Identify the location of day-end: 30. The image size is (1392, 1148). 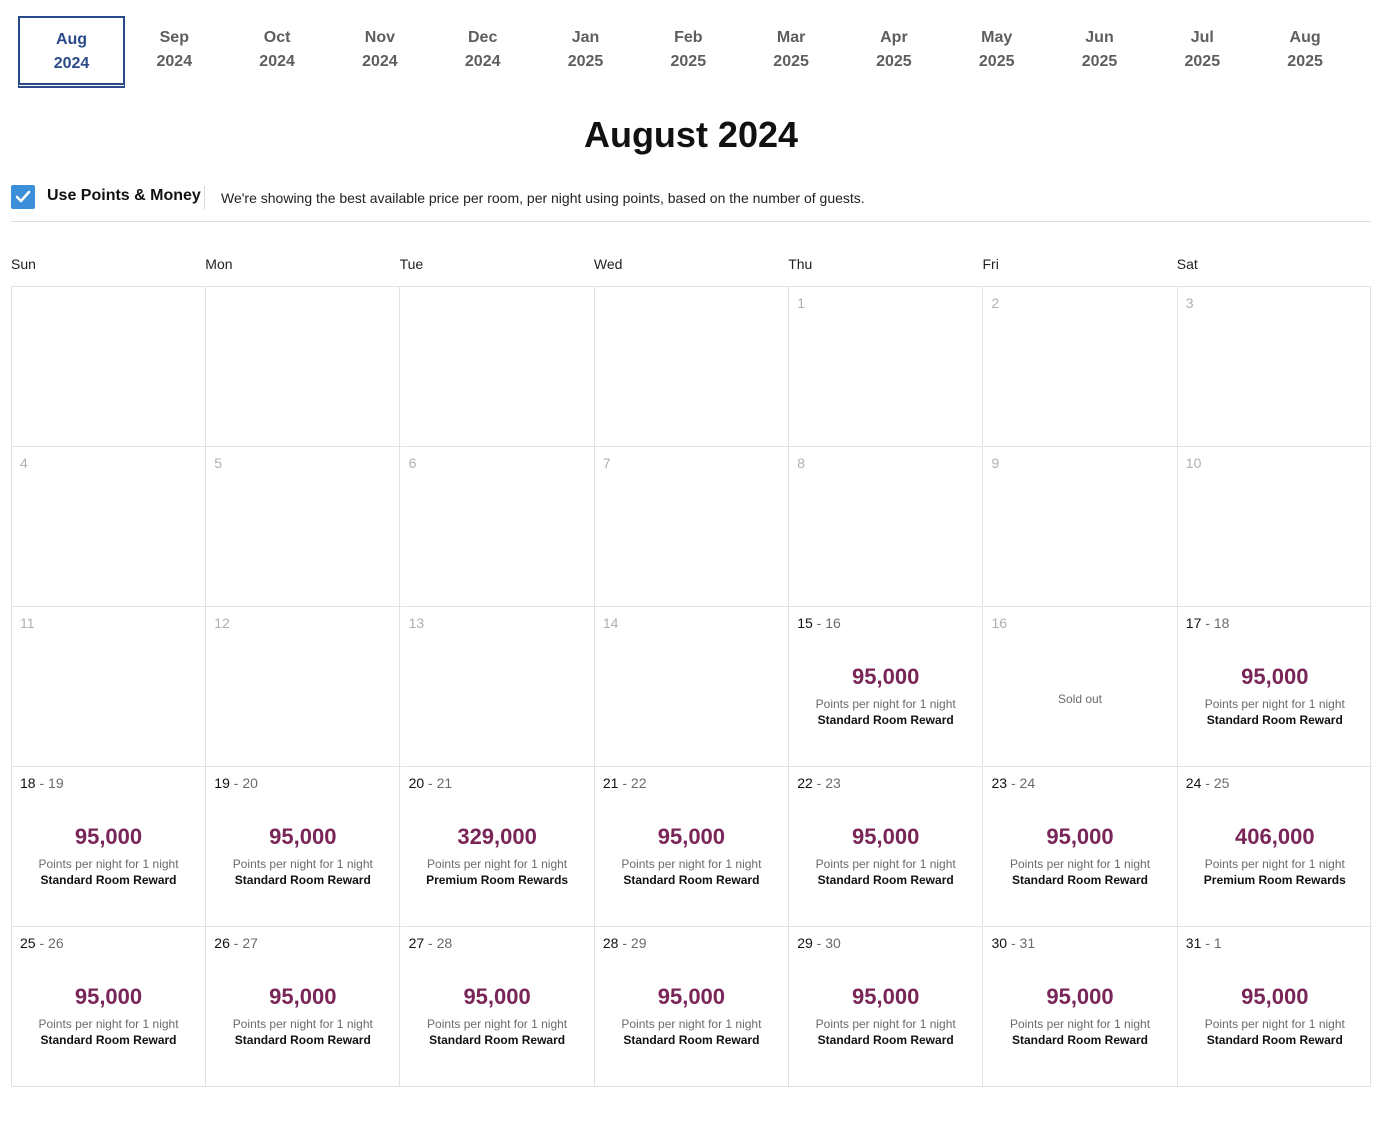
(833, 943).